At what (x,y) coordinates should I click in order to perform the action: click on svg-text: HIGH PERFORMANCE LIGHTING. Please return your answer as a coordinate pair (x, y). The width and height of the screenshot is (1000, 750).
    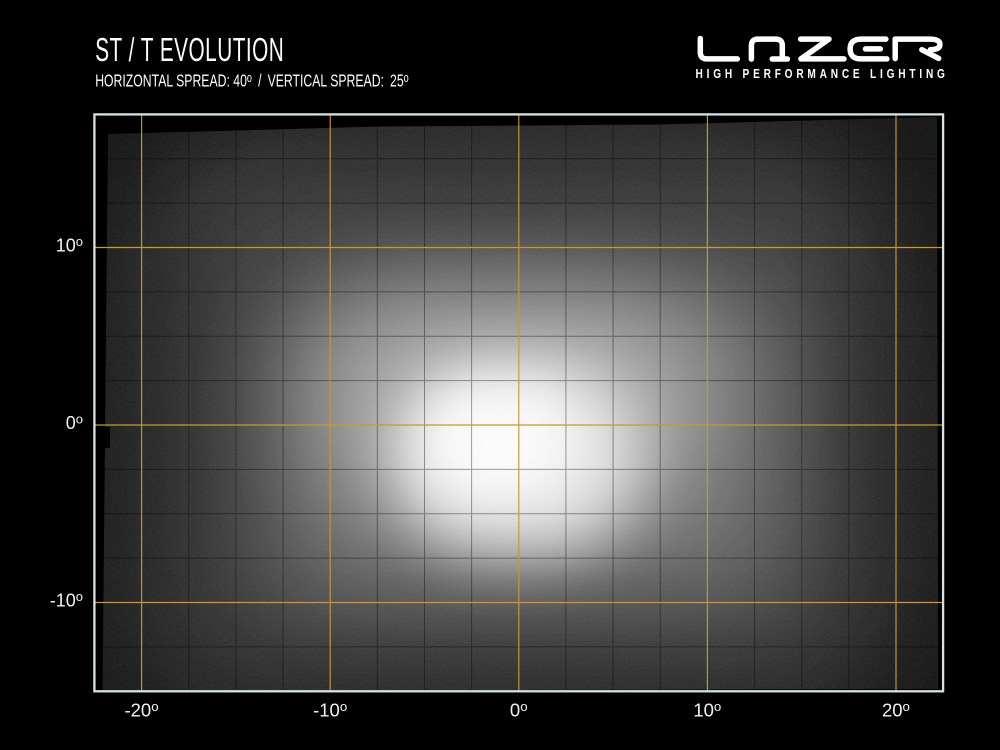
    Looking at the image, I should click on (822, 74).